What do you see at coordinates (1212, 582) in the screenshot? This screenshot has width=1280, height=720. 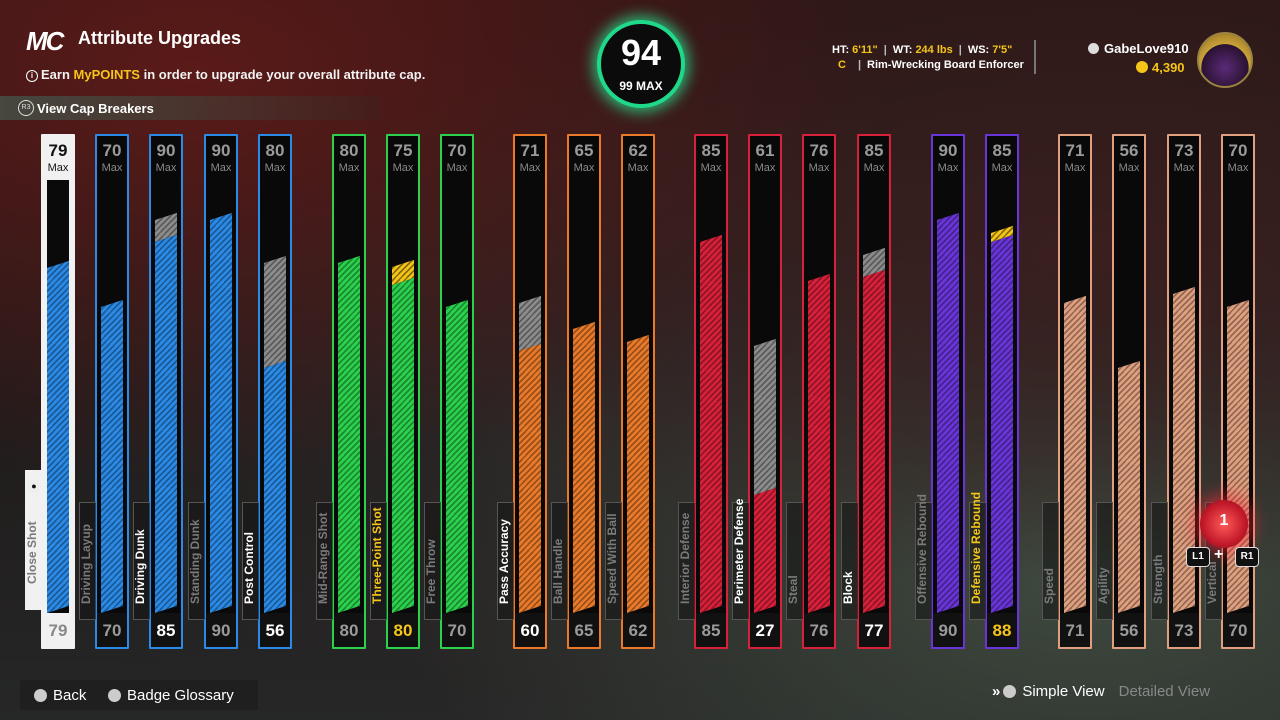 I see `attribute-name: Vertical` at bounding box center [1212, 582].